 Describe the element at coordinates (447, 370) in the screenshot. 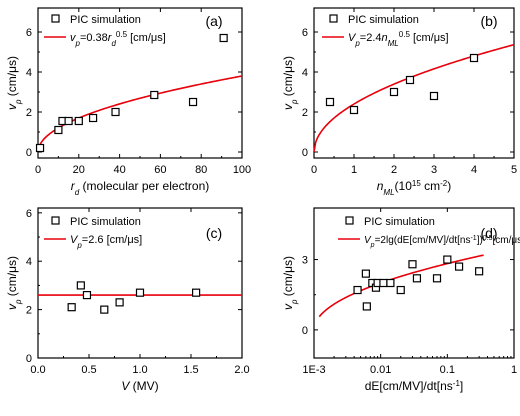

I see `x-tick-label: 0.1` at that location.